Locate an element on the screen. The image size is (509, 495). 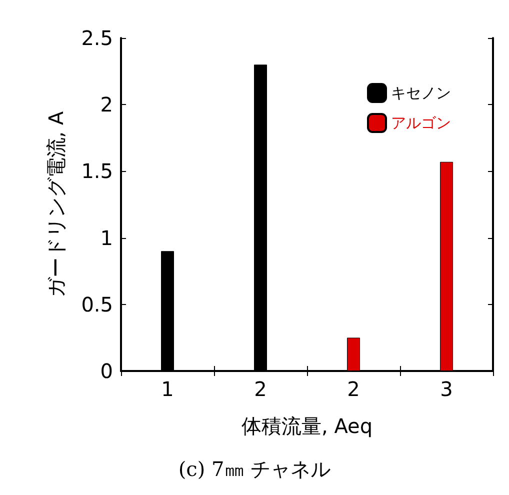
y-tick-label: 1.5 is located at coordinates (97, 171).